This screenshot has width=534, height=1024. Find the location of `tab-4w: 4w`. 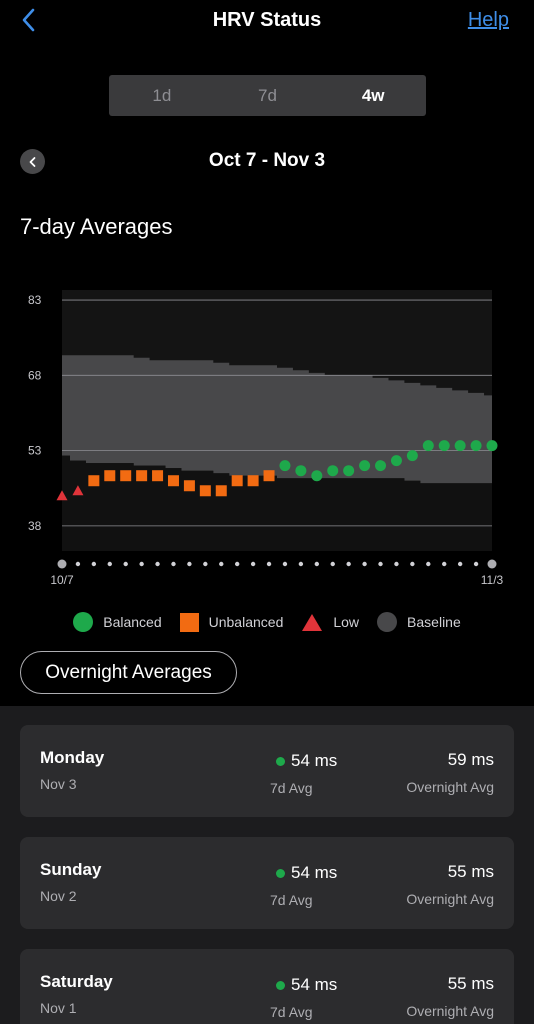

tab-4w: 4w is located at coordinates (373, 95).